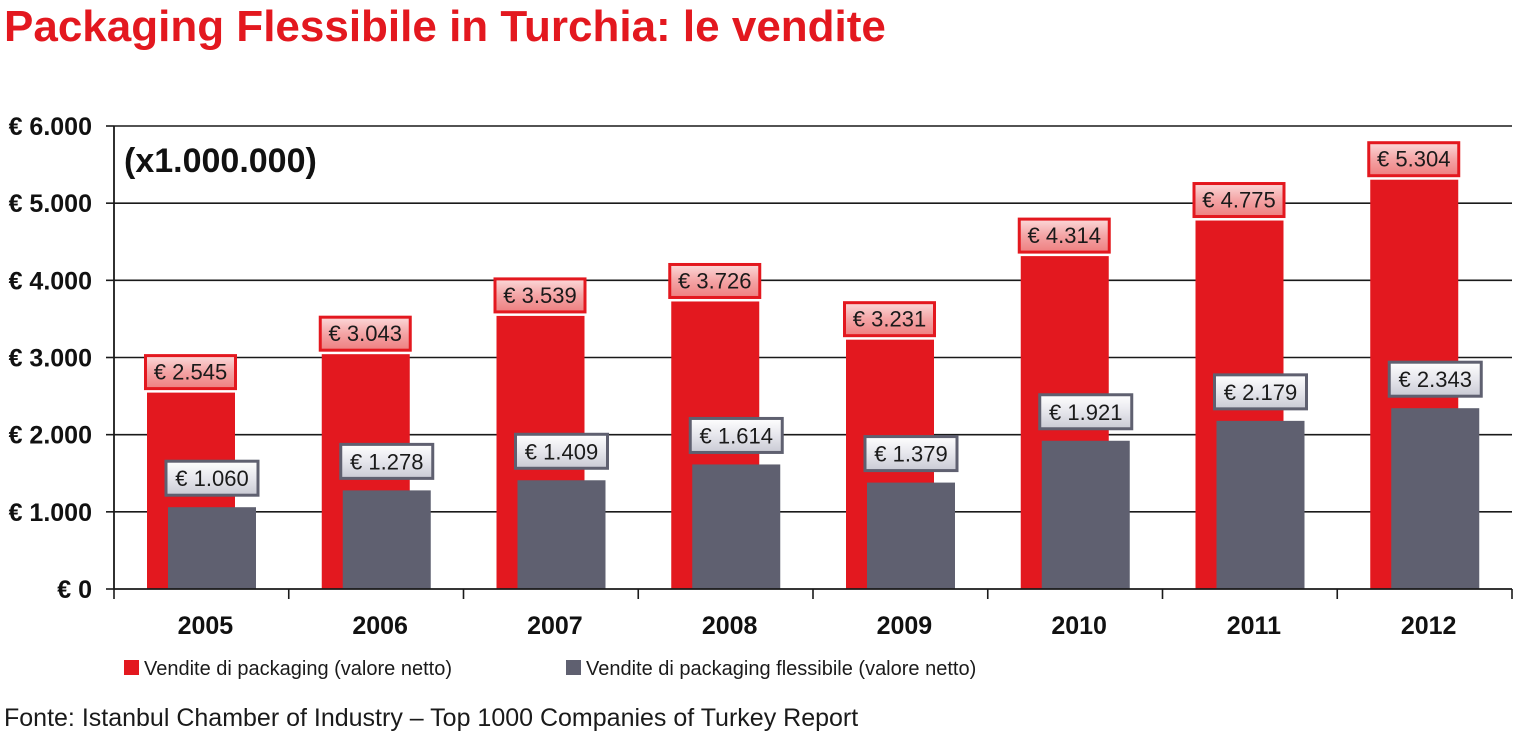 The image size is (1516, 739). What do you see at coordinates (911, 535) in the screenshot?
I see `bar-flexible-2009` at bounding box center [911, 535].